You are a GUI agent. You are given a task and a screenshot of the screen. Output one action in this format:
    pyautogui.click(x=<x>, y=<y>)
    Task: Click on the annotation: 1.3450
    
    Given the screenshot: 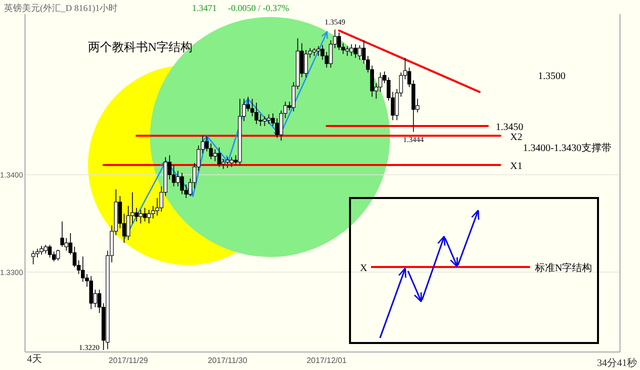 What is the action you would take?
    pyautogui.click(x=510, y=128)
    